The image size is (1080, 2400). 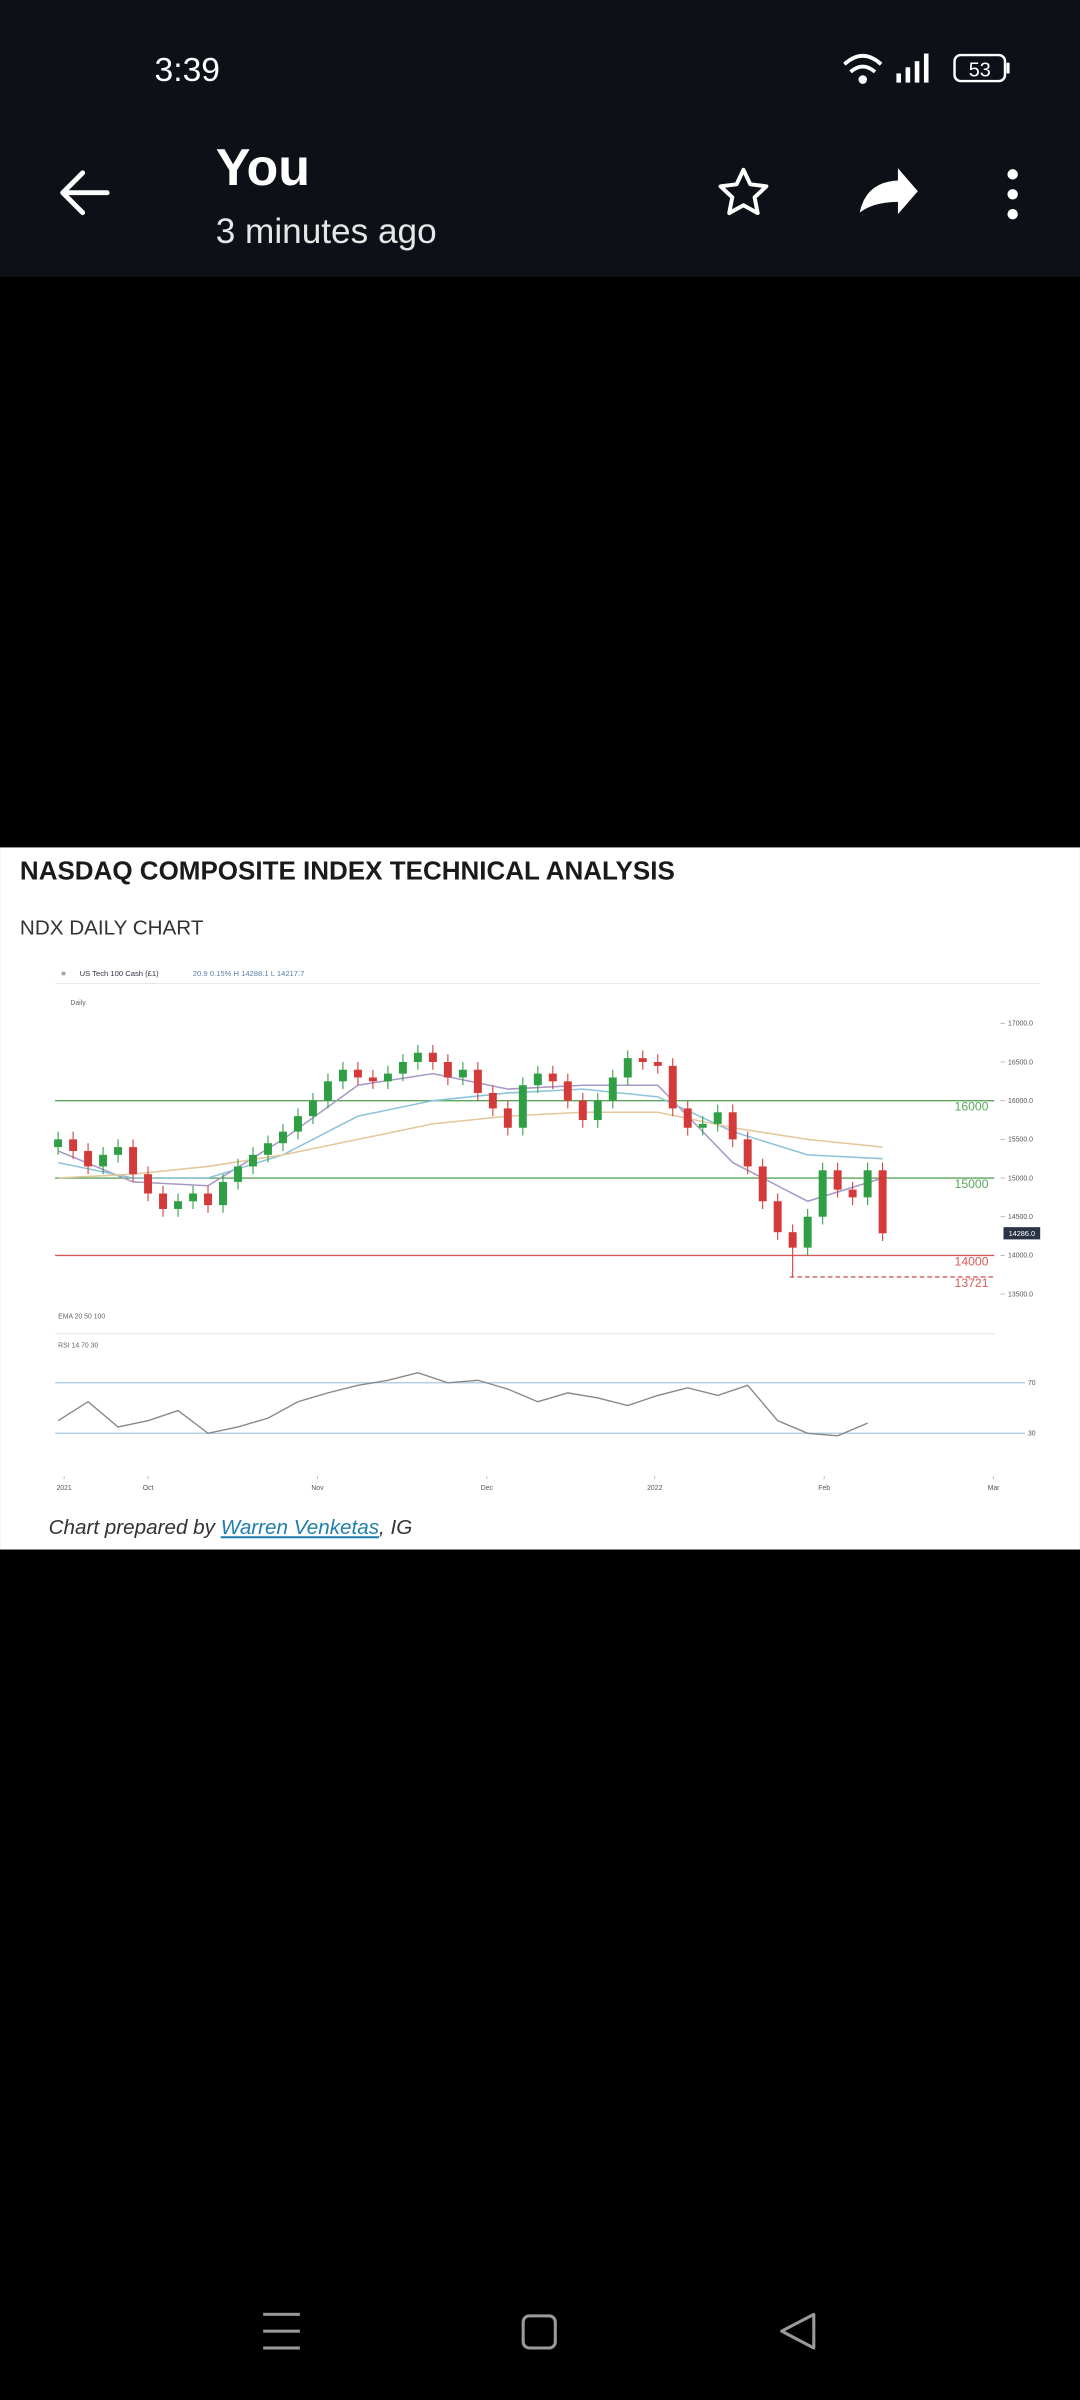 I want to click on level-label: 16000, so click(x=972, y=1107).